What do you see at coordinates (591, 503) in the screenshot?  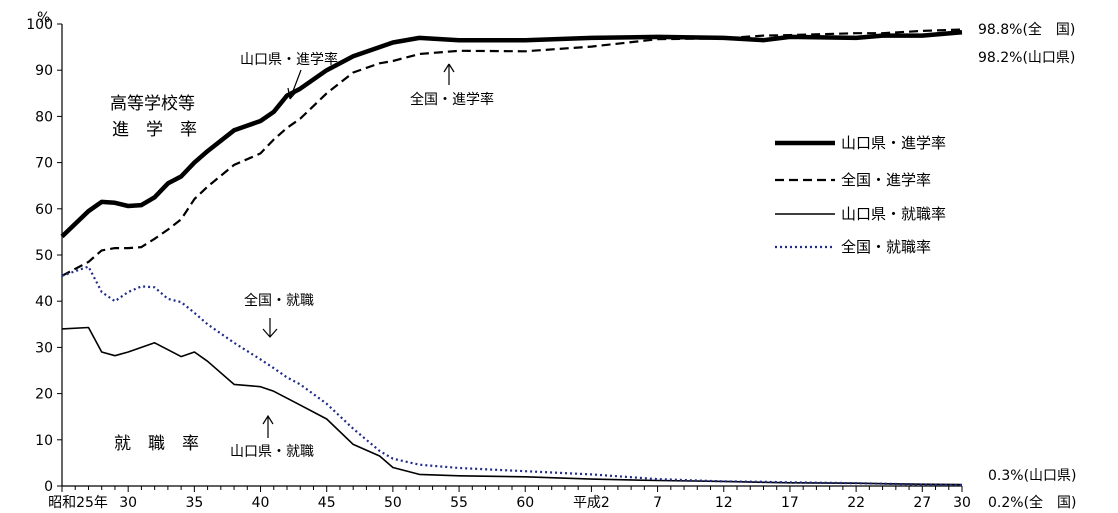 I see `x-tick-label: 平成2` at bounding box center [591, 503].